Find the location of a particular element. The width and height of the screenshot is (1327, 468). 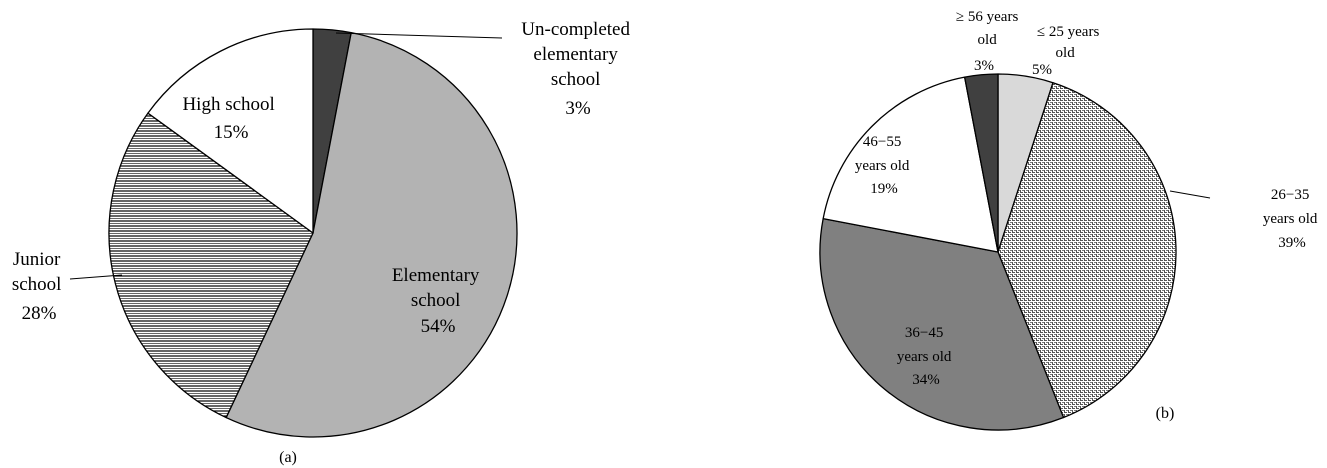

leader-line-junior is located at coordinates (96, 277).